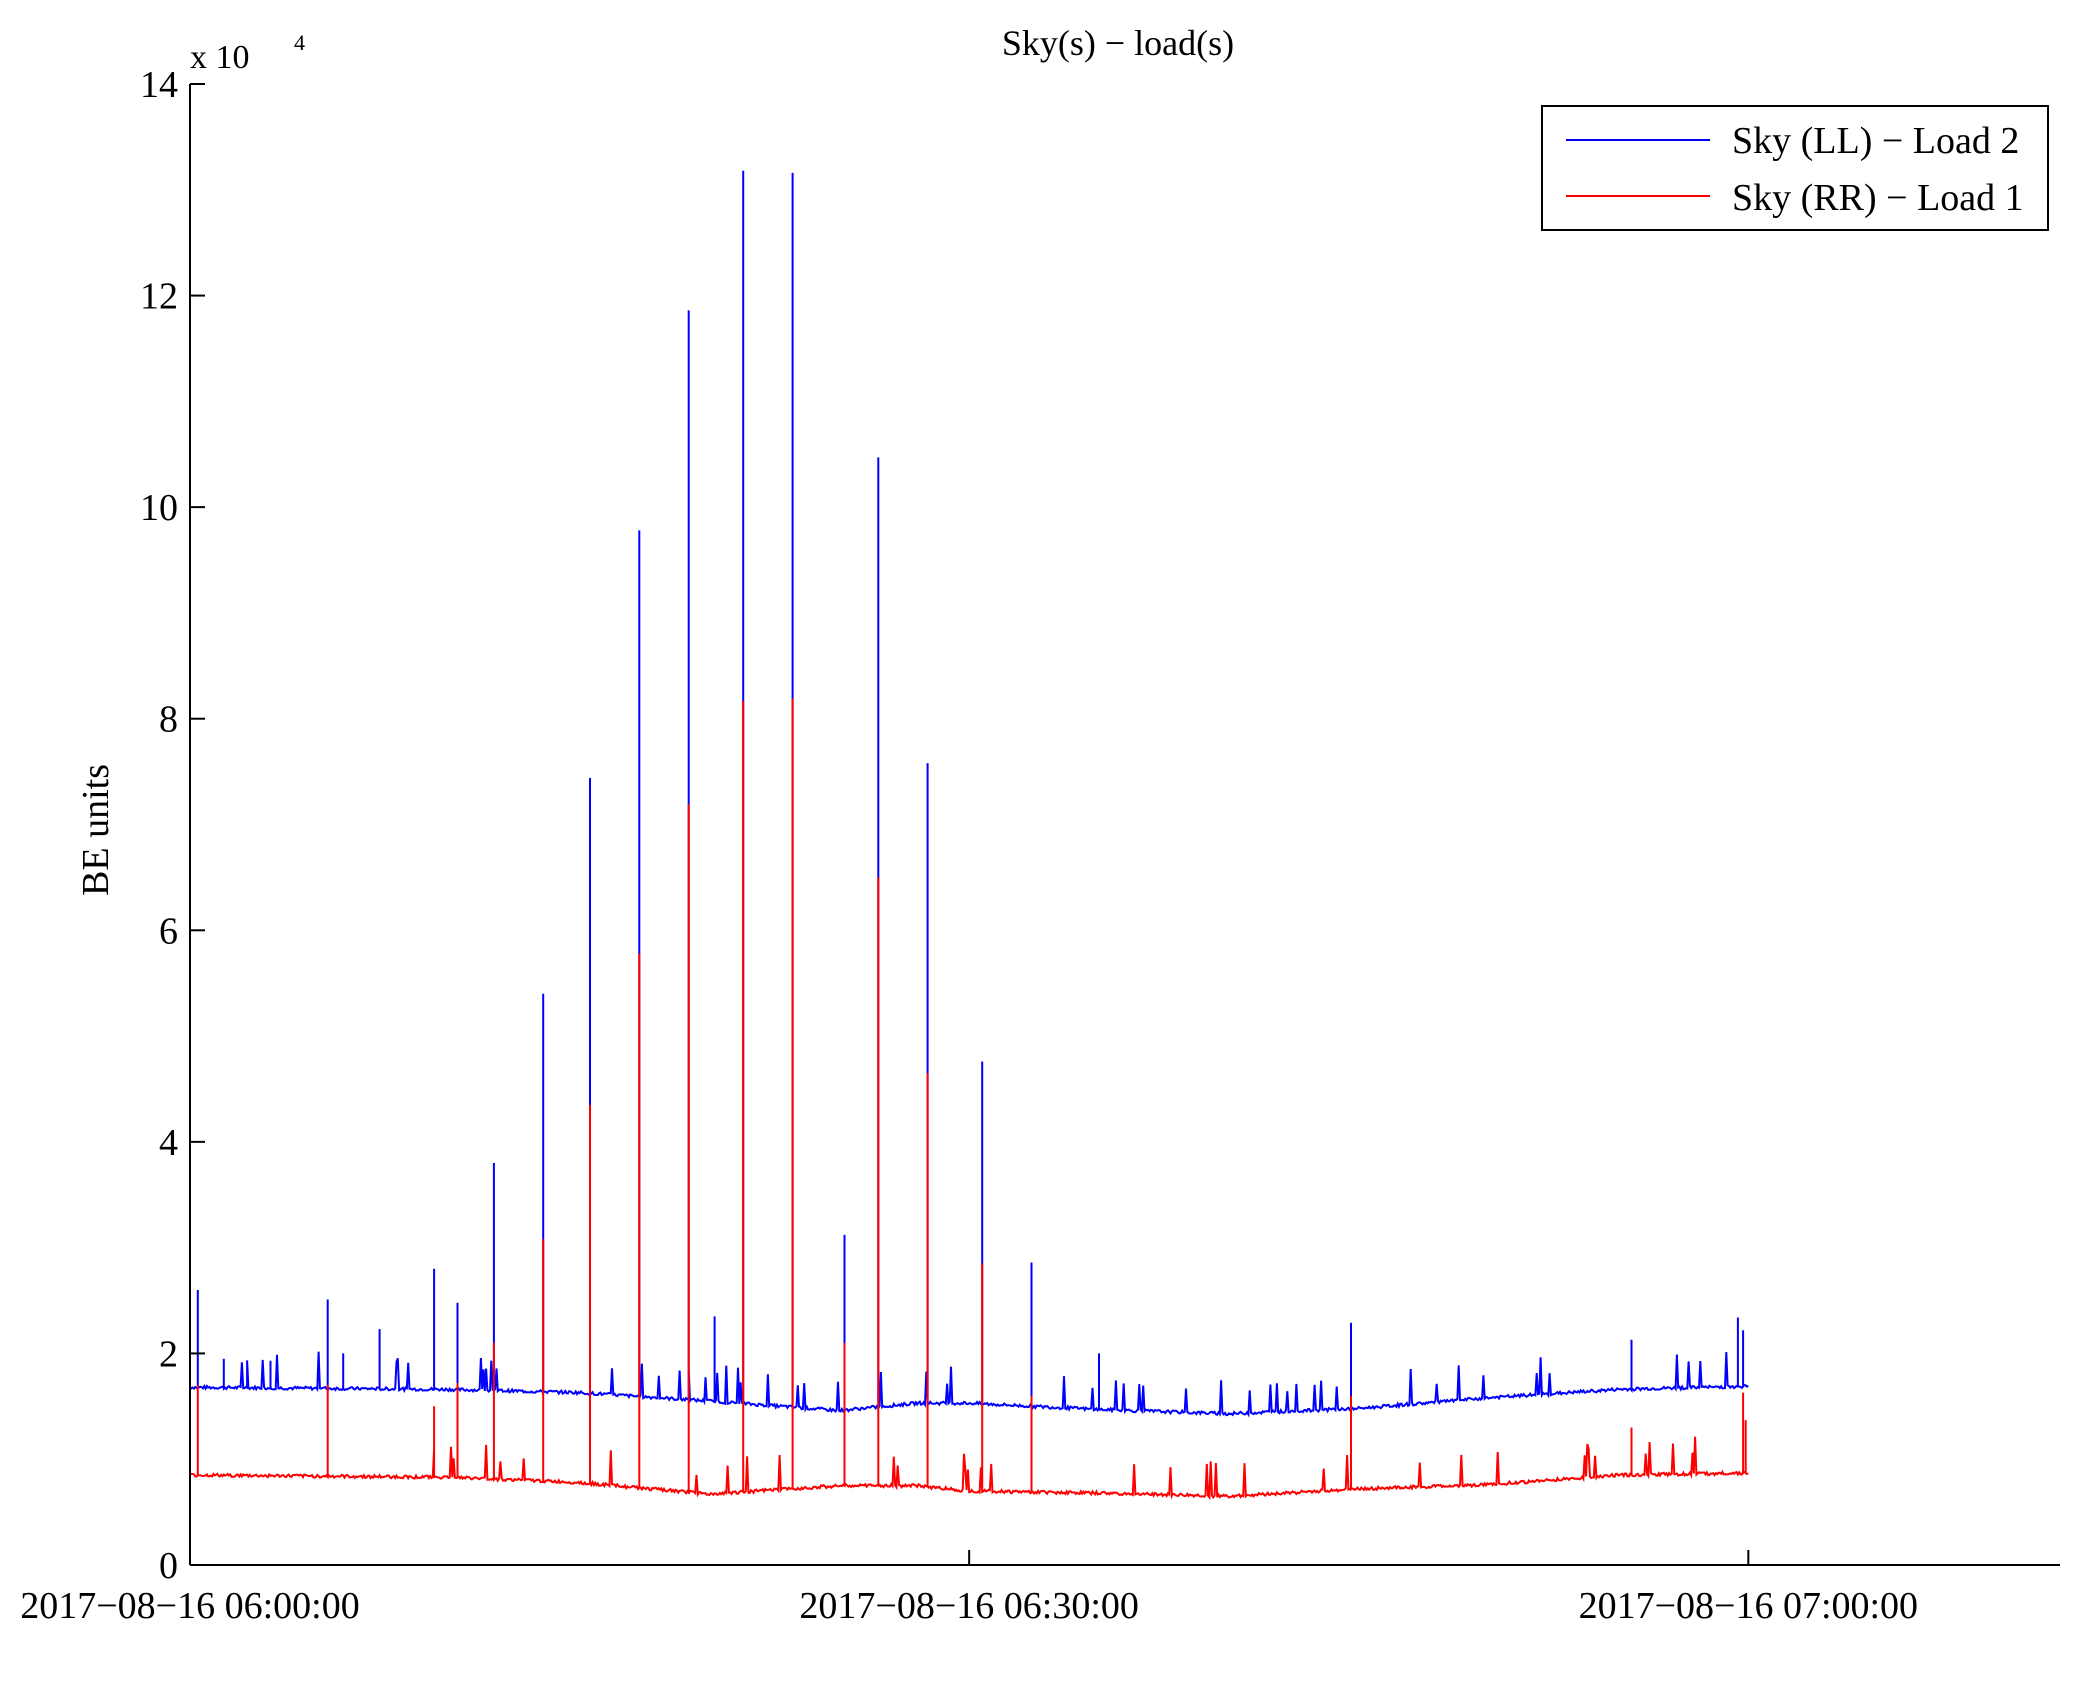  Describe the element at coordinates (168, 1354) in the screenshot. I see `y-tick-label: 2` at that location.